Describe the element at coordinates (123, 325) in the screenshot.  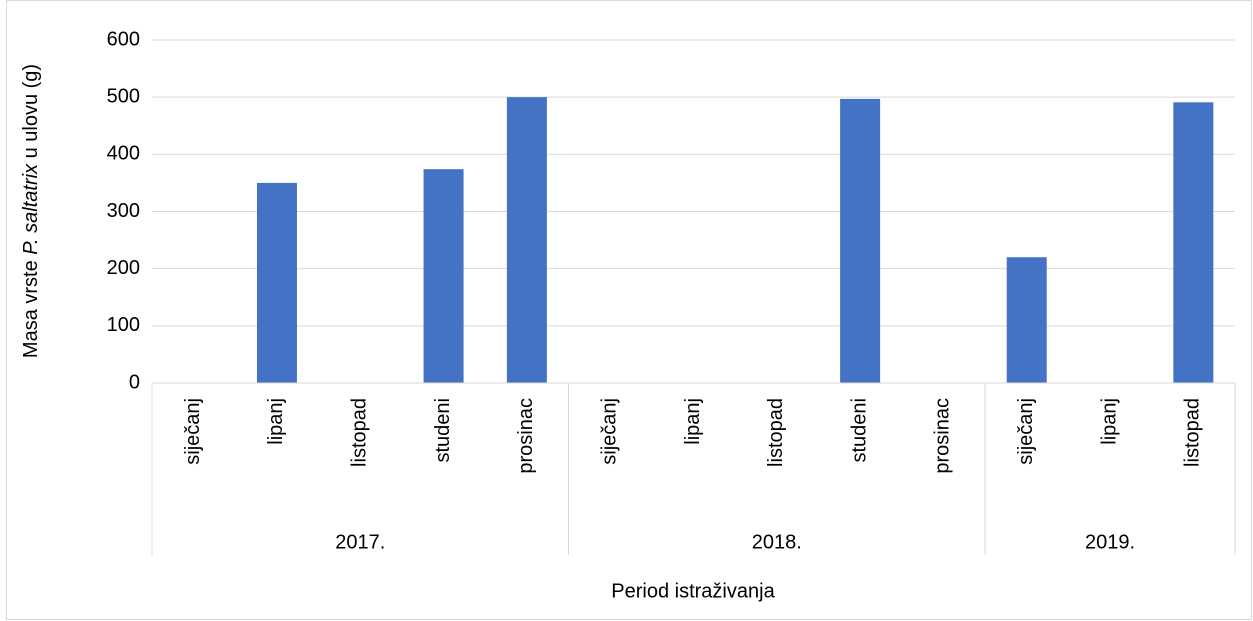
I see `y-tick-label: 100` at that location.